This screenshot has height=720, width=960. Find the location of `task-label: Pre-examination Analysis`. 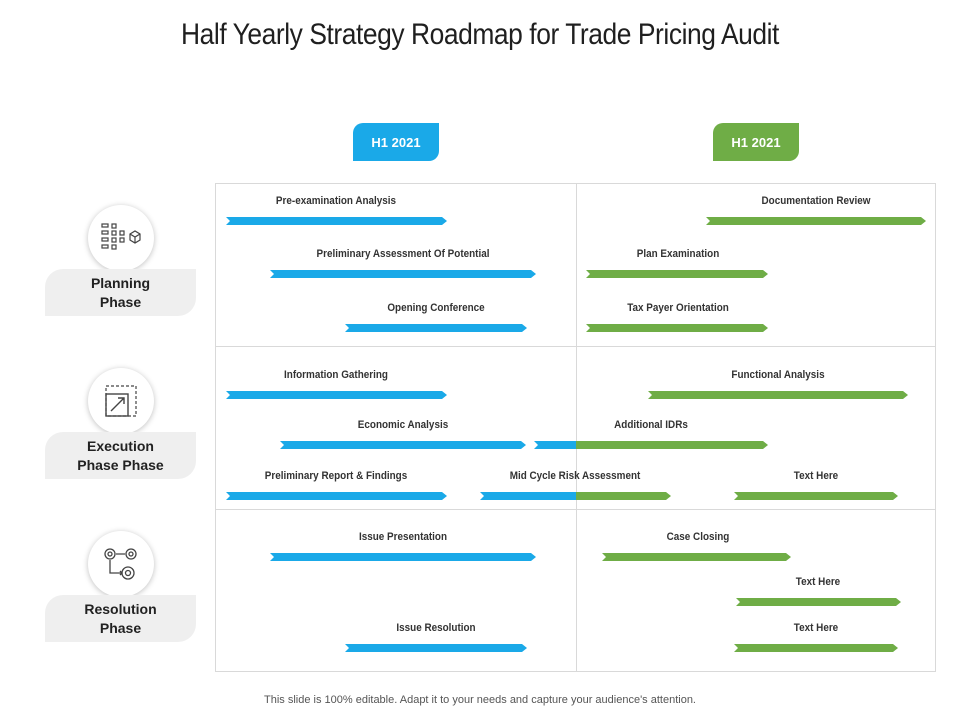

task-label: Pre-examination Analysis is located at coordinates (336, 201).